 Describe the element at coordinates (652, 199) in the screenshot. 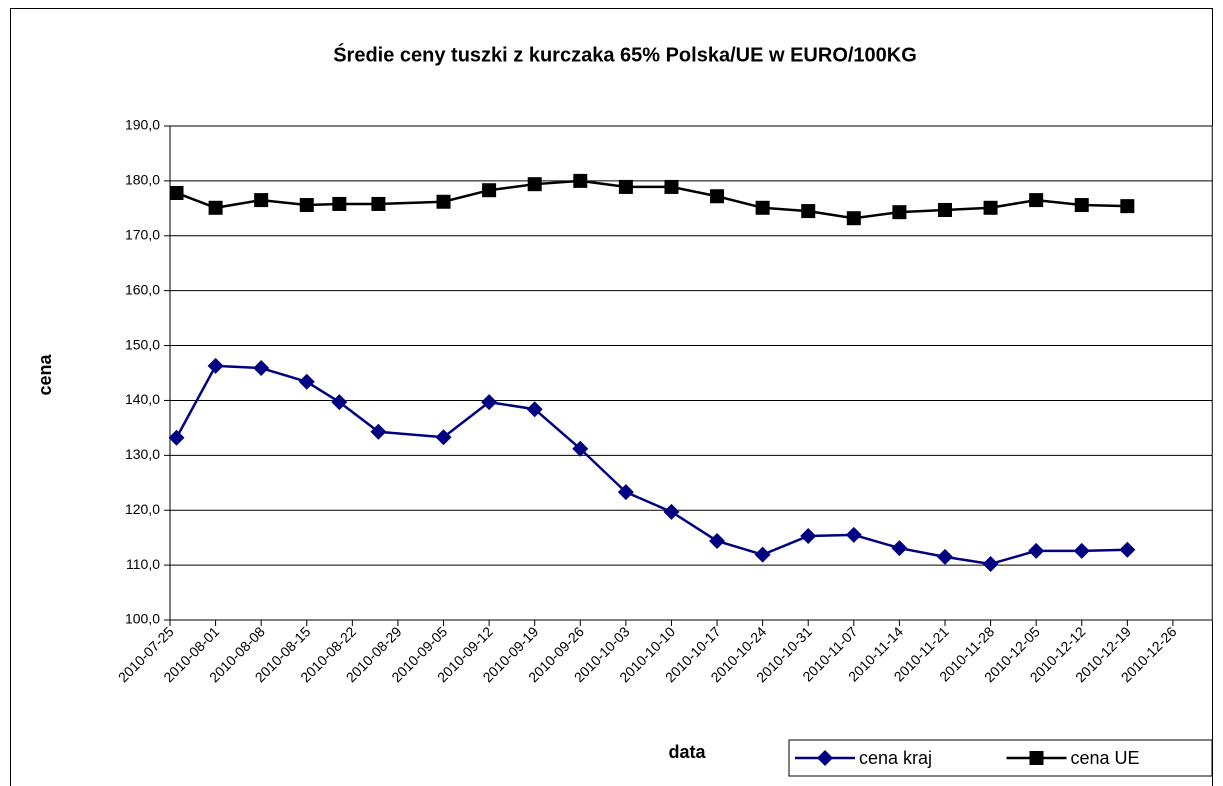

I see `series-line` at that location.